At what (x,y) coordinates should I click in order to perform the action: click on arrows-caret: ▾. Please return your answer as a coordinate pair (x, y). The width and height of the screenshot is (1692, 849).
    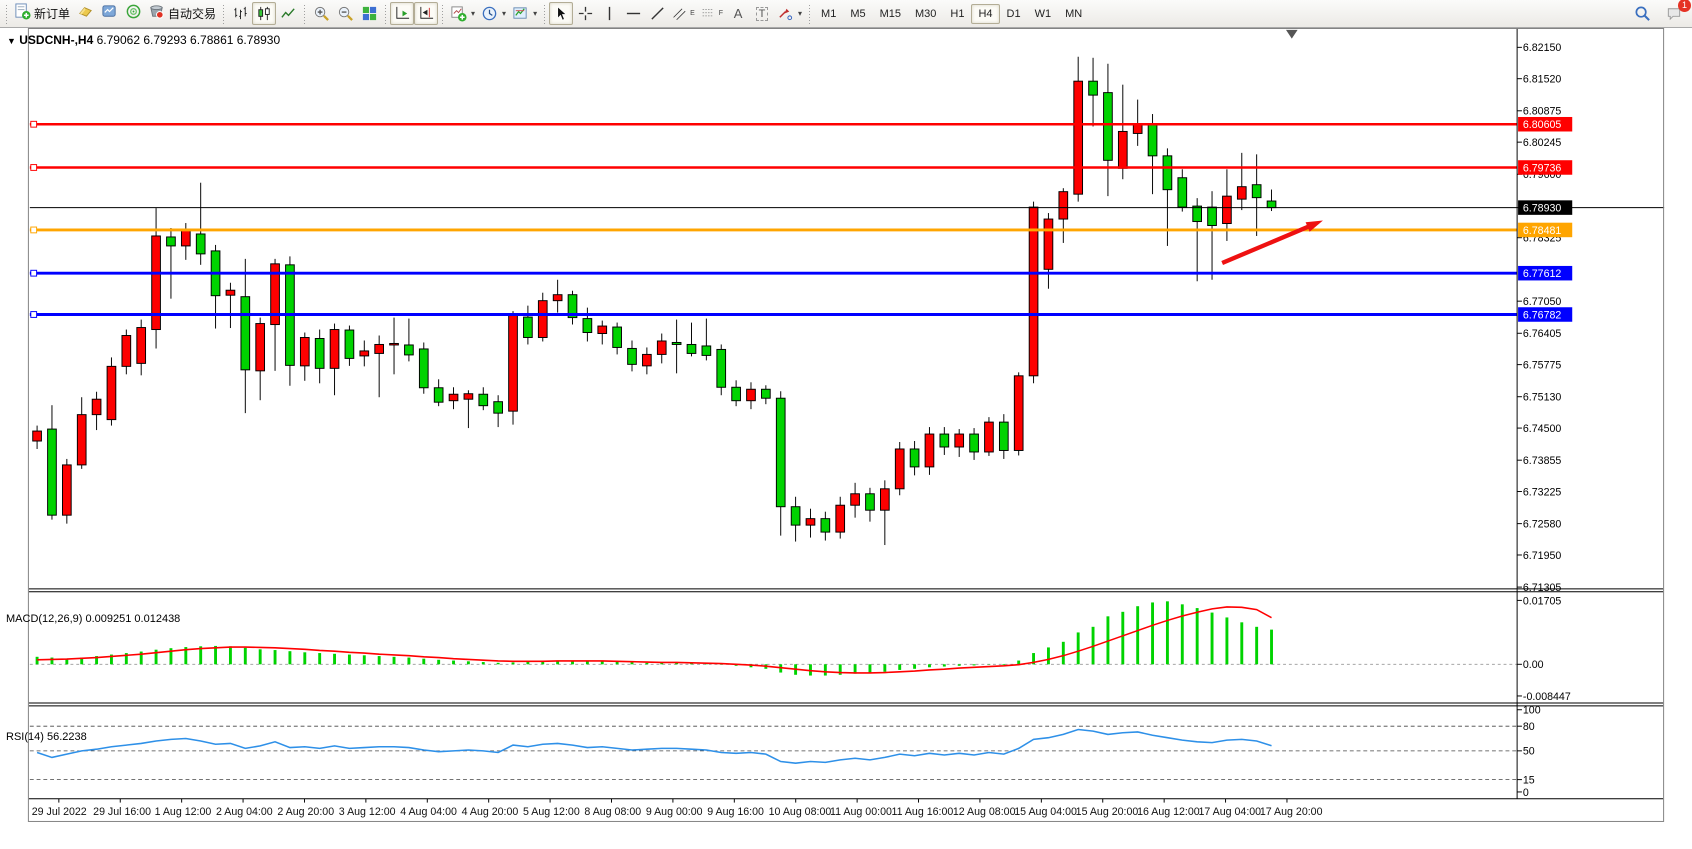
    Looking at the image, I should click on (800, 13).